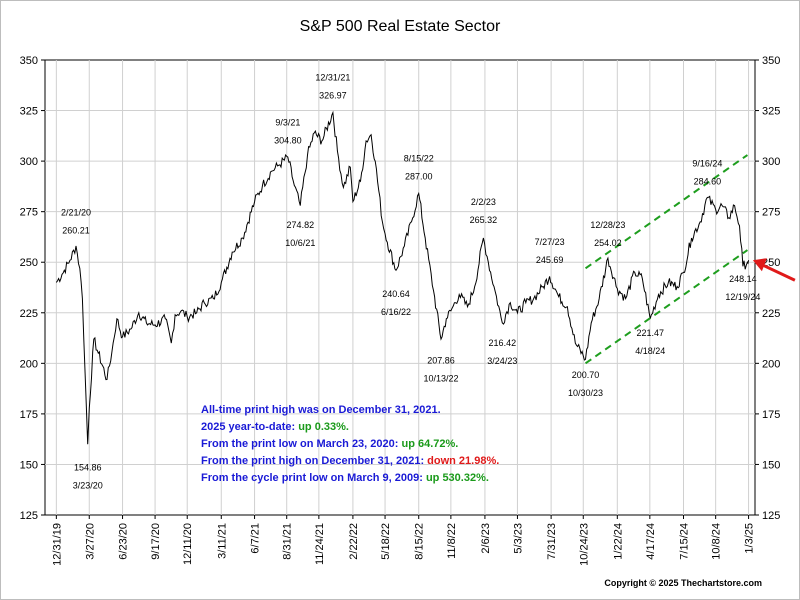  I want to click on annotation-date: 10/6/21, so click(300, 243).